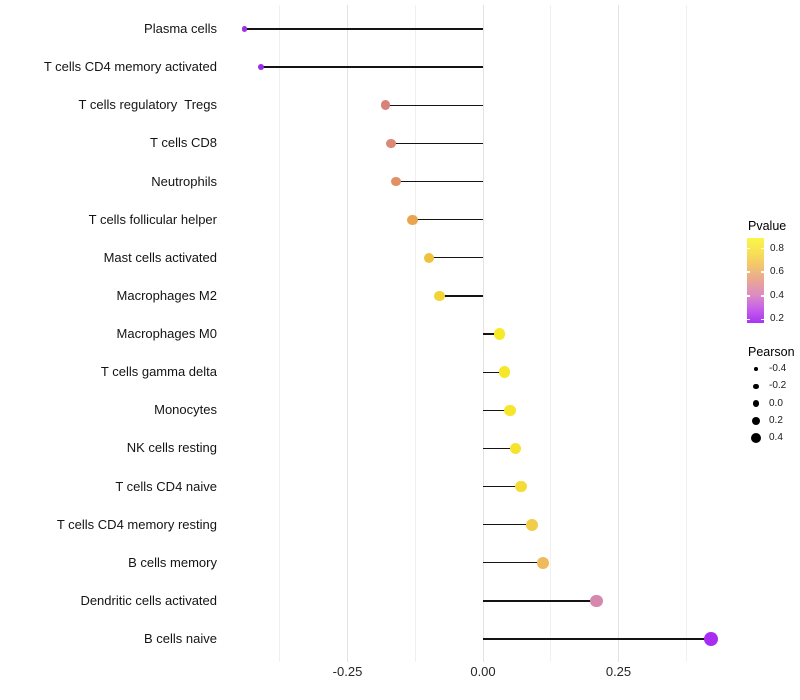  What do you see at coordinates (347, 671) in the screenshot?
I see `x-tick-label: -0.25` at bounding box center [347, 671].